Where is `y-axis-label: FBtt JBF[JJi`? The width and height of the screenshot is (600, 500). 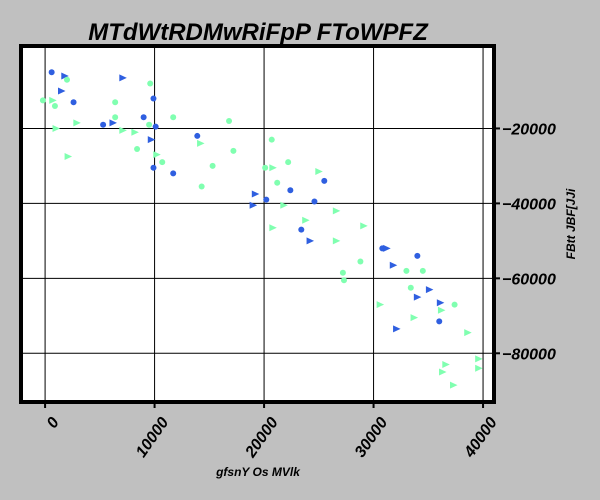 y-axis-label: FBtt JBF[JJi is located at coordinates (571, 223).